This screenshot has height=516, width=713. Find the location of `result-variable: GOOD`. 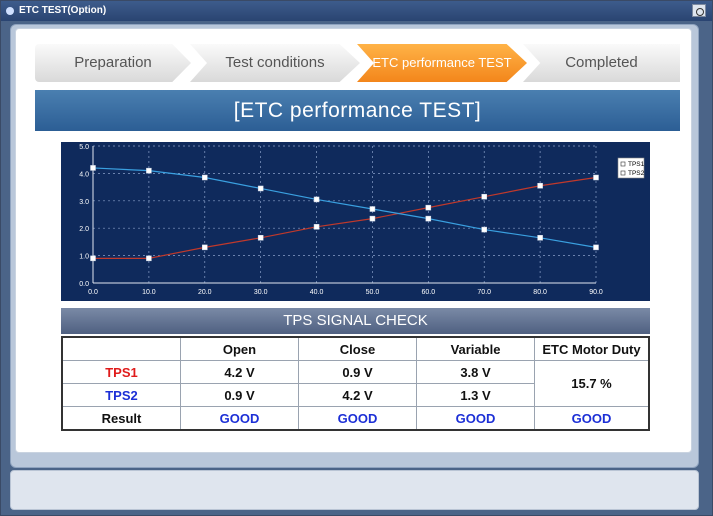

result-variable: GOOD is located at coordinates (475, 418).